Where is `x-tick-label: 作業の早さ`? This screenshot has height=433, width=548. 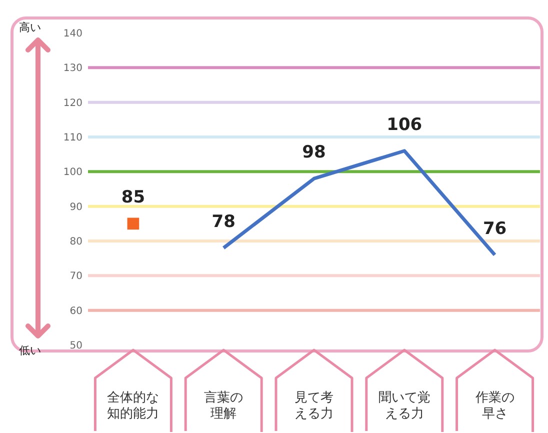
x-tick-label: 作業の早さ is located at coordinates (494, 406).